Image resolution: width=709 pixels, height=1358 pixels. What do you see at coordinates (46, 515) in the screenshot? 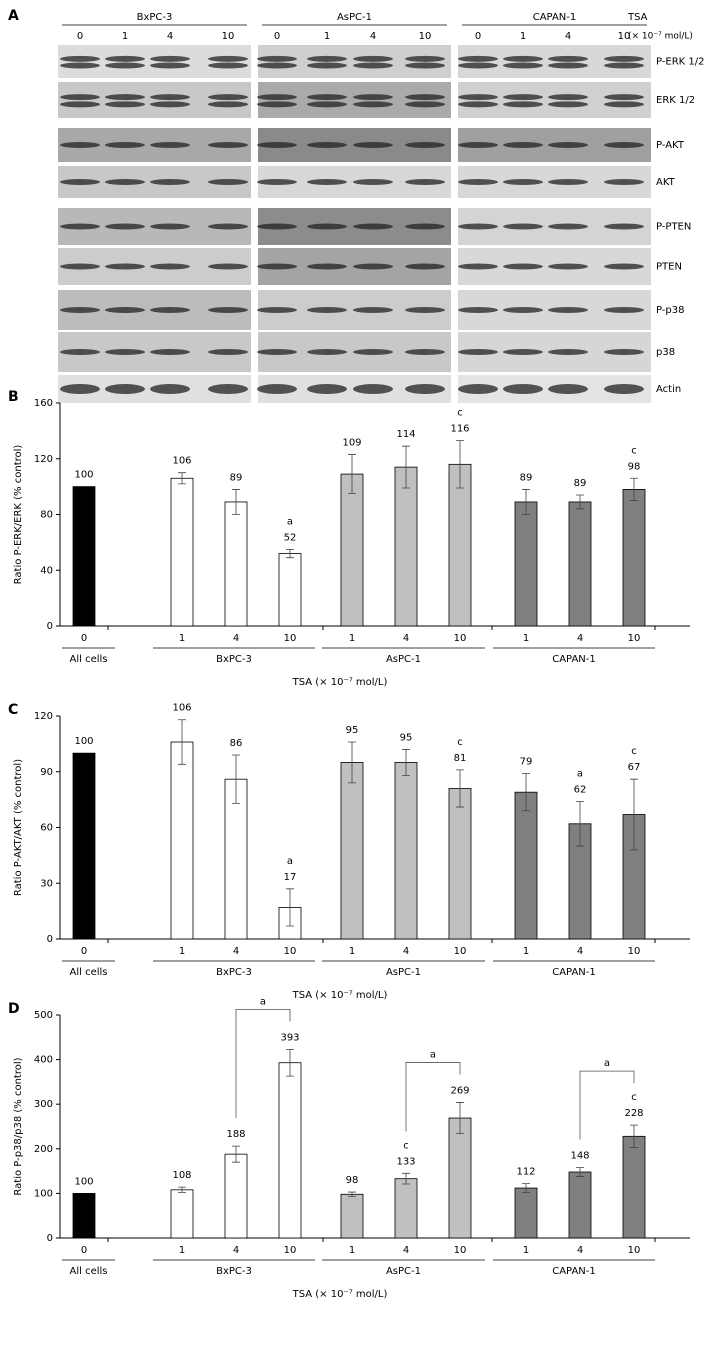
I see `y-tick-label: 80` at bounding box center [46, 515].